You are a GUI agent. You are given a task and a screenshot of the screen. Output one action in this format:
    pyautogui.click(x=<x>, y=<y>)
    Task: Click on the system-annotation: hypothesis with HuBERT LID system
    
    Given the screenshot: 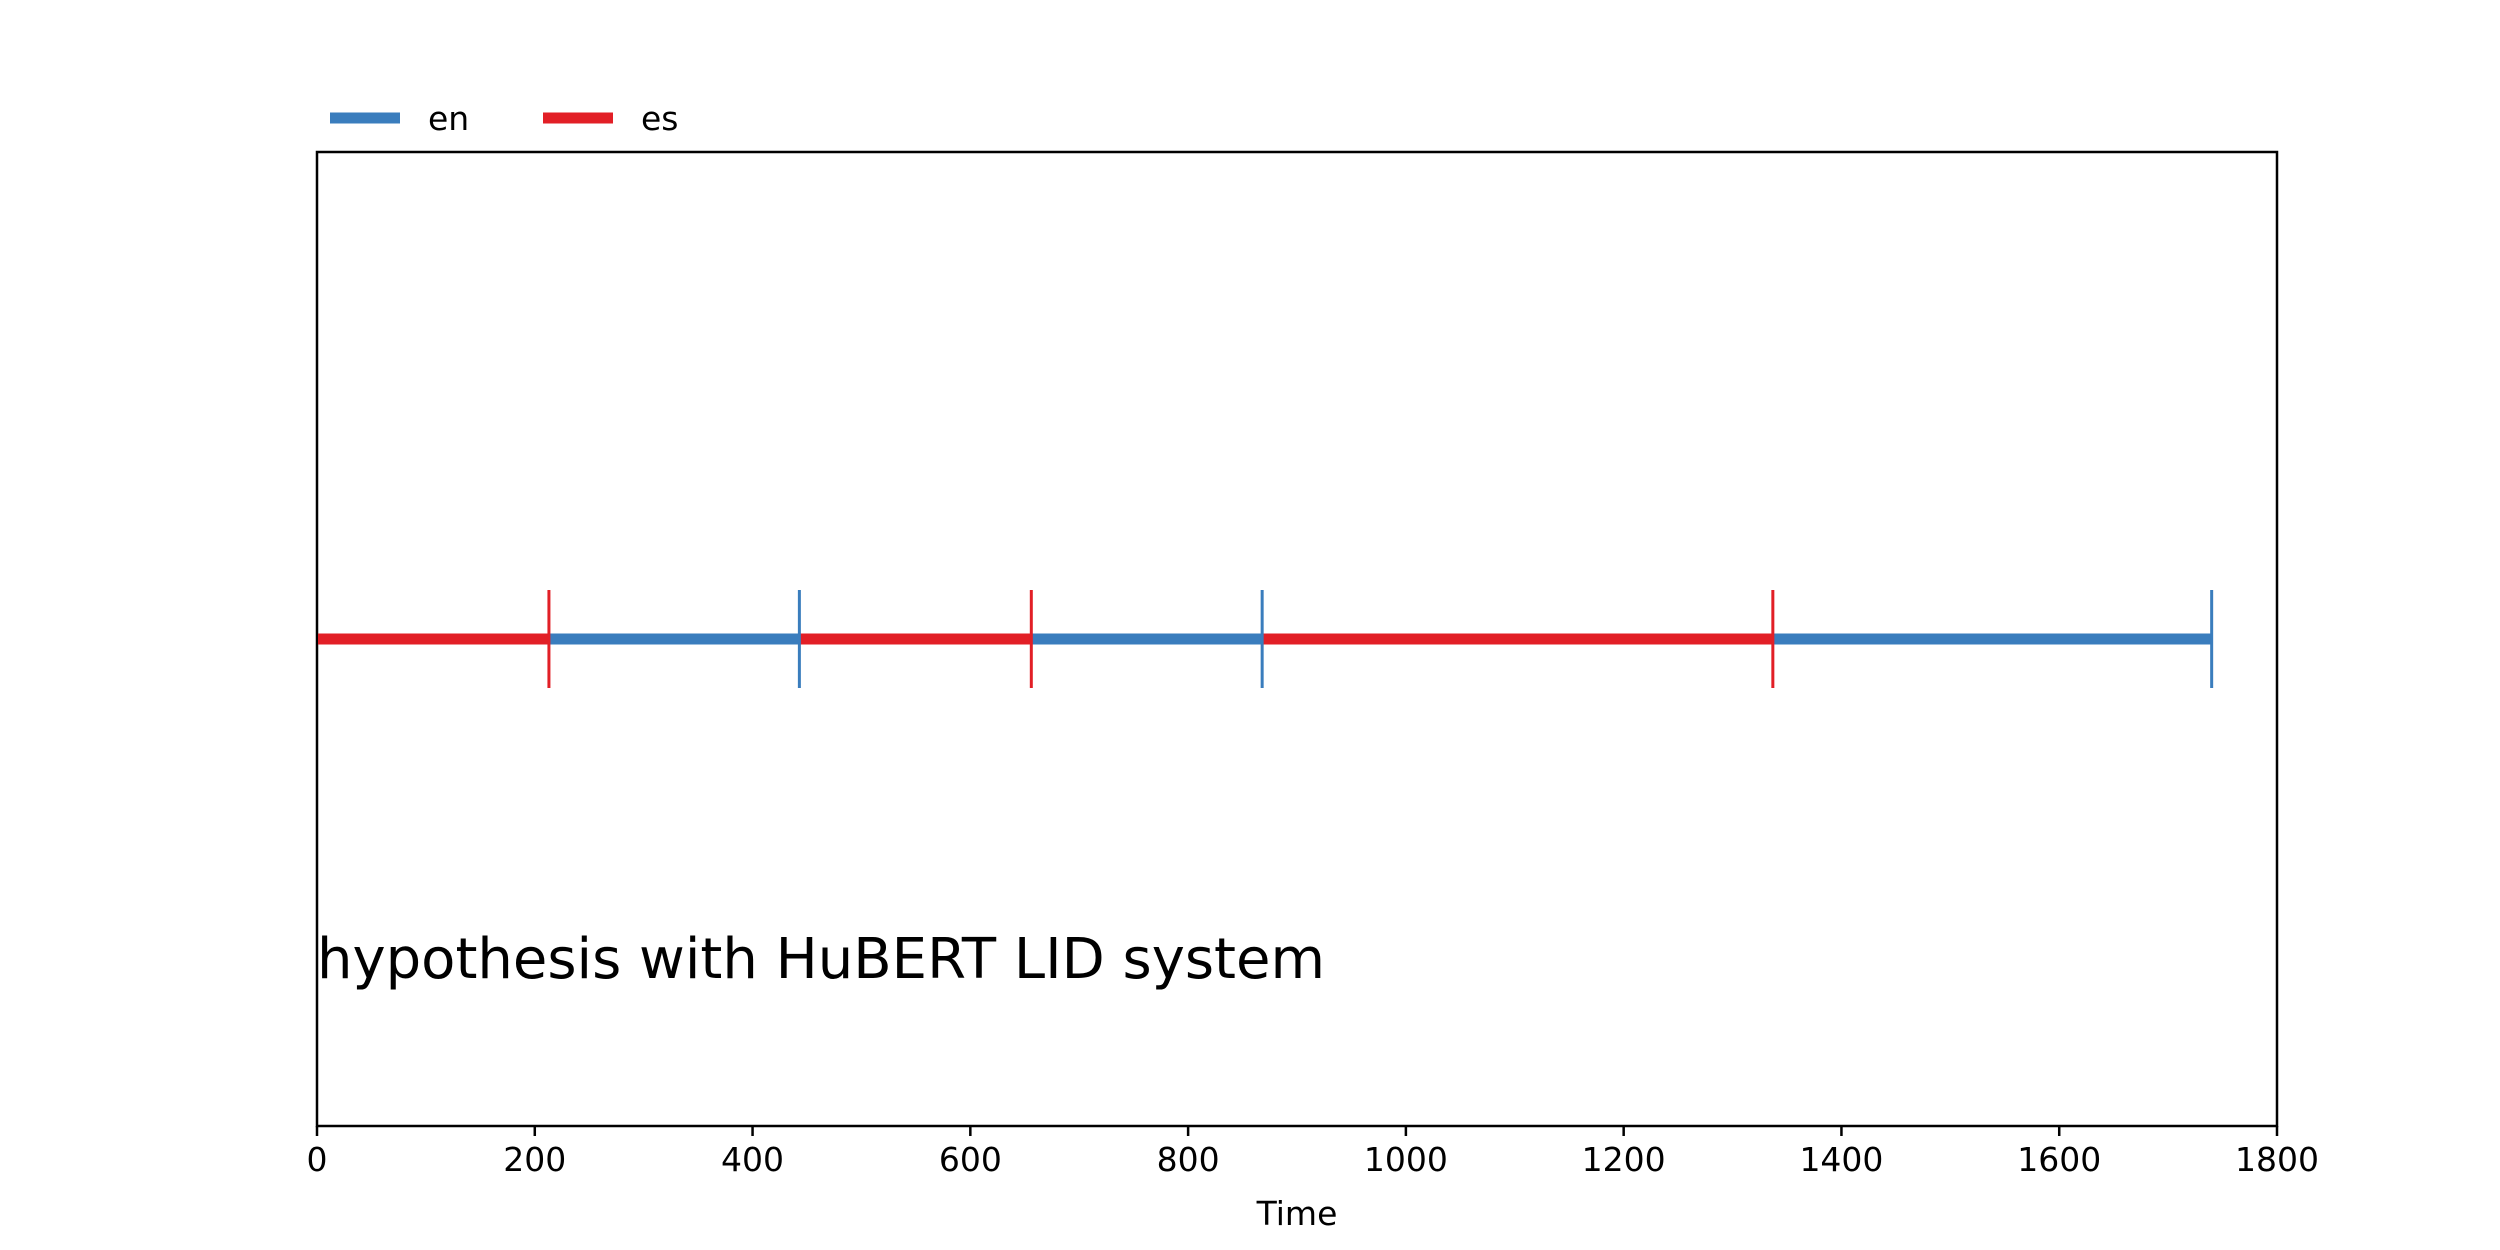 What is the action you would take?
    pyautogui.click(x=821, y=959)
    